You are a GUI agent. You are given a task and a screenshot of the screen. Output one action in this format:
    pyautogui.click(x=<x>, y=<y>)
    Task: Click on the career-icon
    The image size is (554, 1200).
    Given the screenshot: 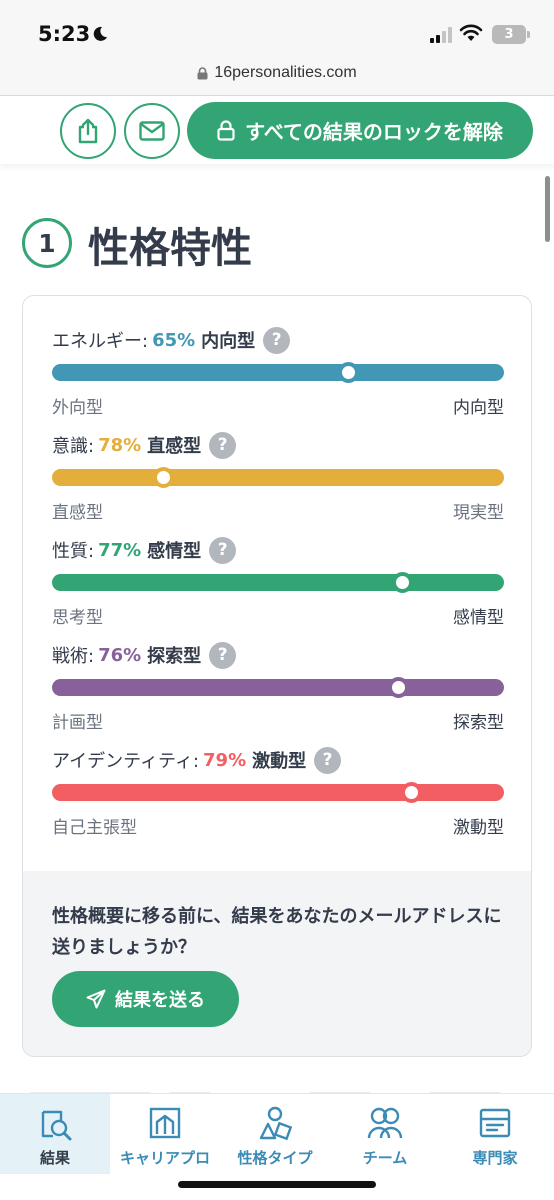 What is the action you would take?
    pyautogui.click(x=165, y=1123)
    